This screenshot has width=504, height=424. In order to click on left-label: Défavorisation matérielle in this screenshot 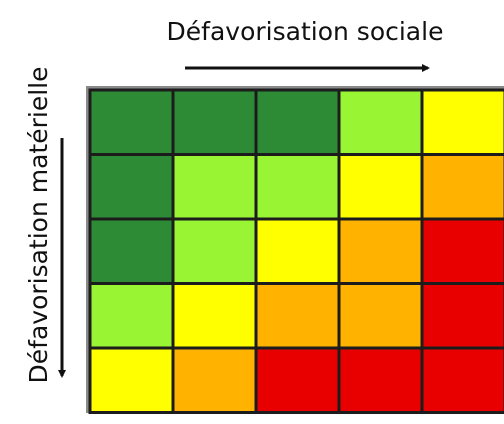, I will do `click(38, 225)`.